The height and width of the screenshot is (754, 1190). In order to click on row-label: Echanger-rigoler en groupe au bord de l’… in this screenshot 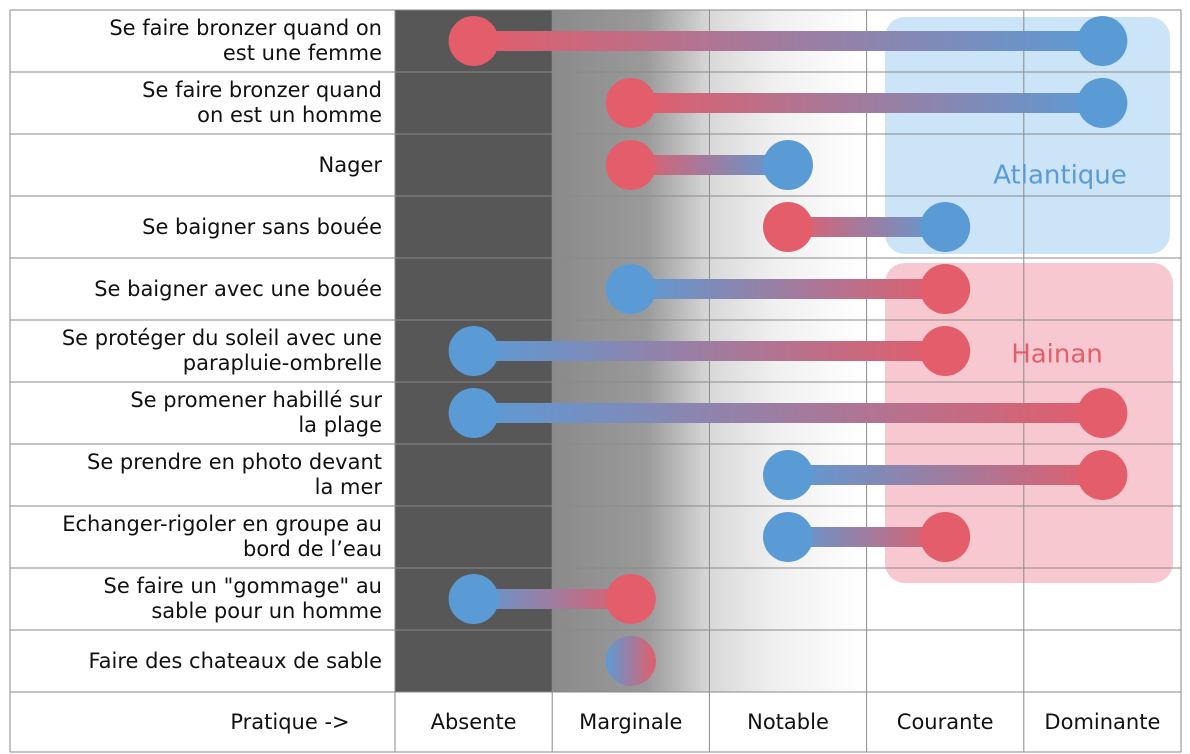, I will do `click(222, 536)`.